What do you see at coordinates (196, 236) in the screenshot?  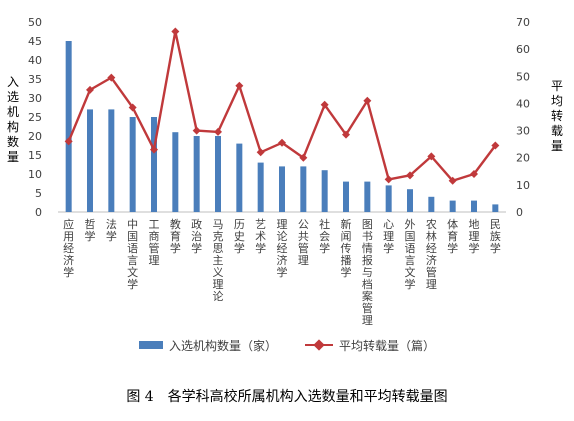 I see `category-label-char: 治` at bounding box center [196, 236].